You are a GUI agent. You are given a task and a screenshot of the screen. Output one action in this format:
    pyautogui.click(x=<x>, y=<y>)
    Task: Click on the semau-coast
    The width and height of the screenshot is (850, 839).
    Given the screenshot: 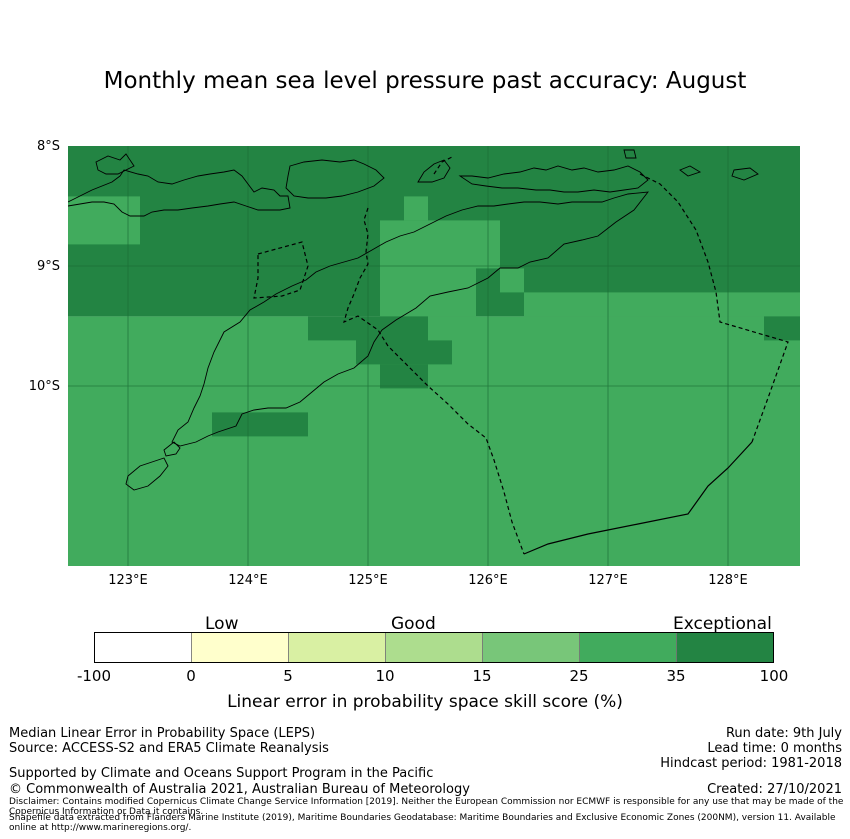 What is the action you would take?
    pyautogui.click(x=147, y=474)
    